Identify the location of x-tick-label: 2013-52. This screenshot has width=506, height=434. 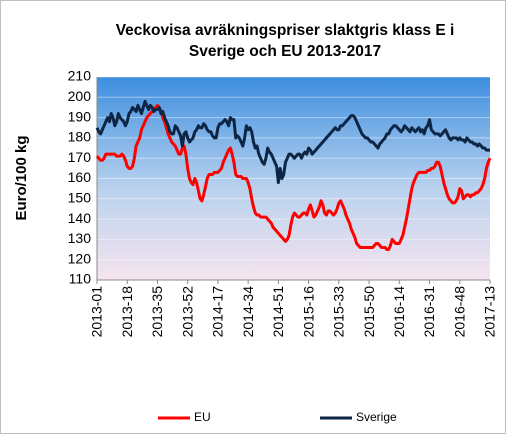
(187, 312).